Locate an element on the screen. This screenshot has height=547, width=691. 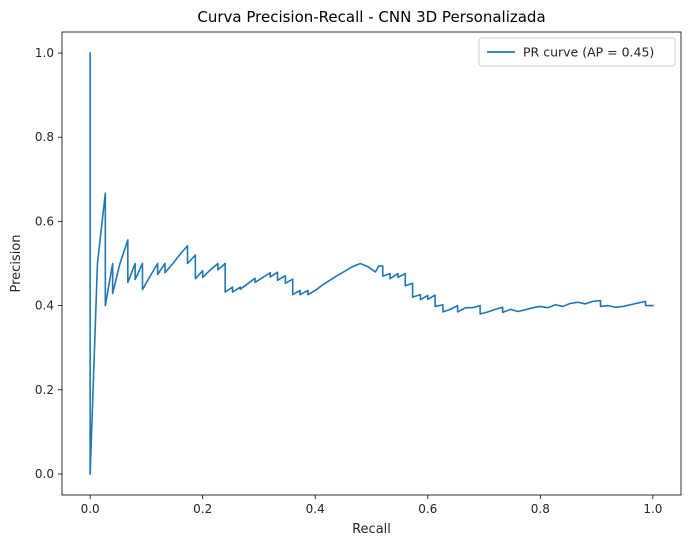
y-tick-label: 1.0 is located at coordinates (44, 53).